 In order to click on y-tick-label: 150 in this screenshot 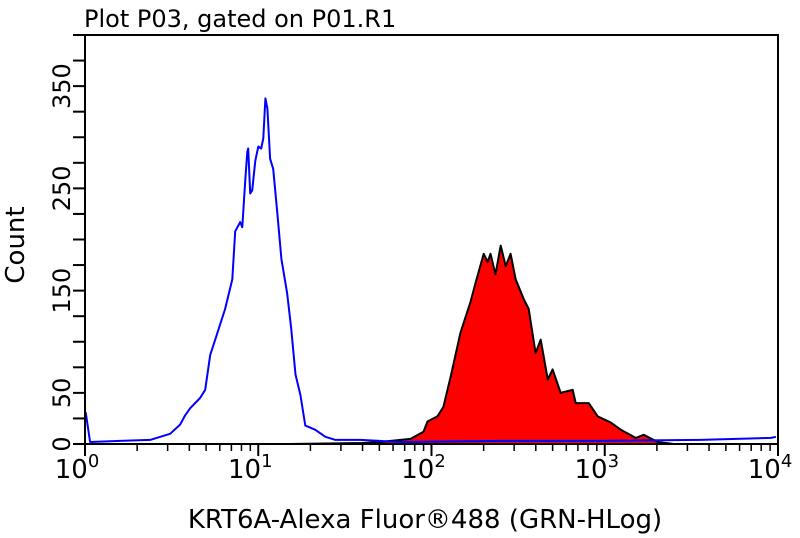, I will do `click(62, 291)`.